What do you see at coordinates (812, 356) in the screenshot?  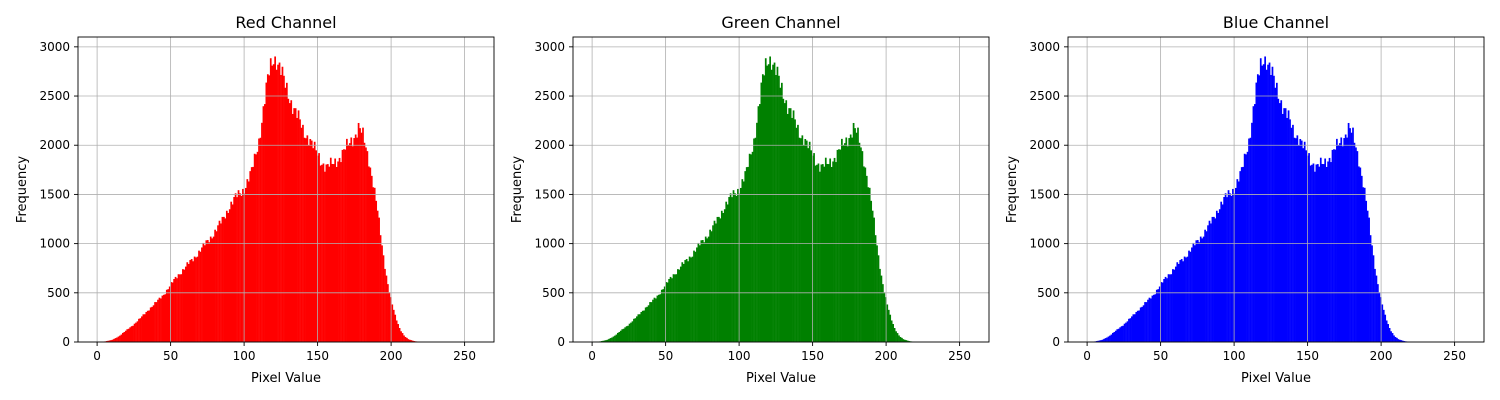 I see `x-tick-label: 150` at bounding box center [812, 356].